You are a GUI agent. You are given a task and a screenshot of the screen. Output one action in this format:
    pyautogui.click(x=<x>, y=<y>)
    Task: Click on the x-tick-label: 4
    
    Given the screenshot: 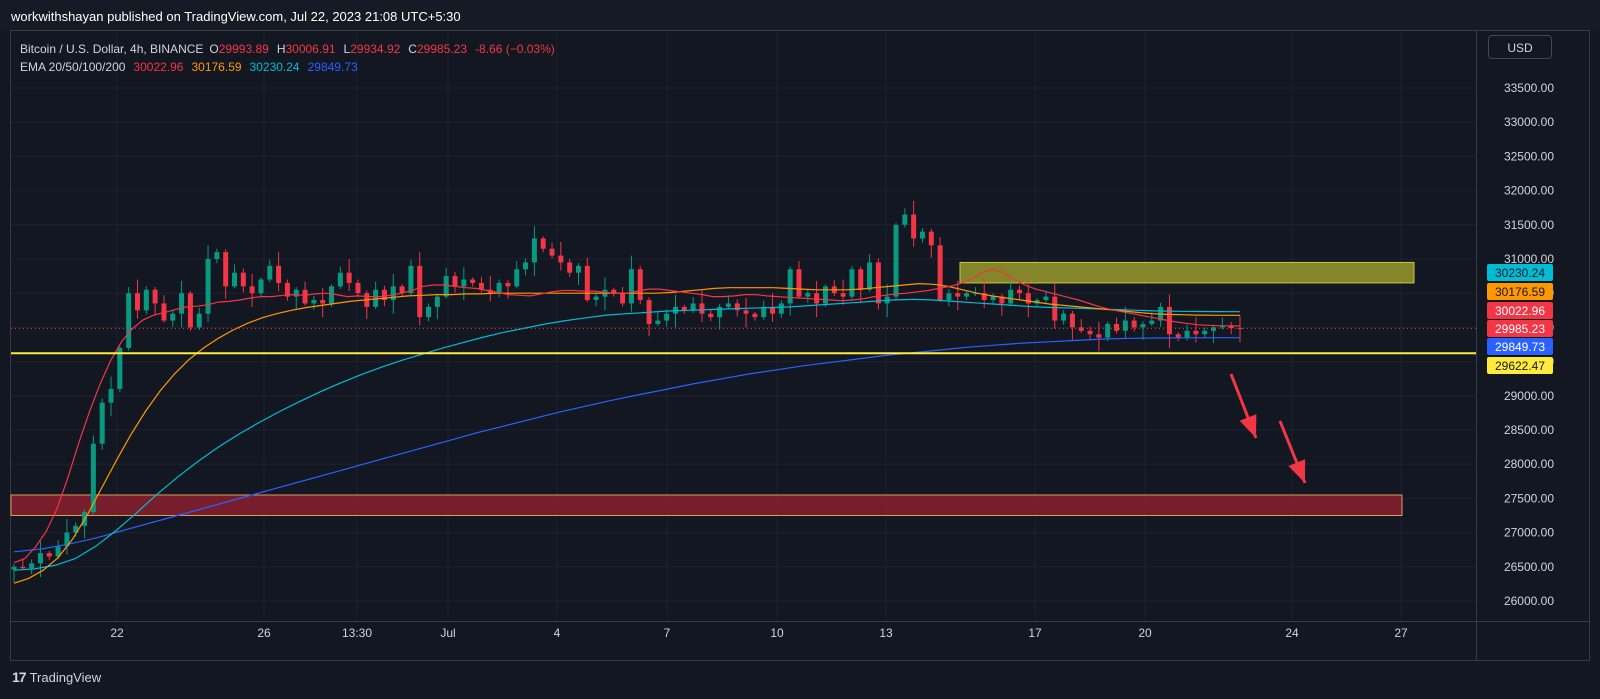 What is the action you would take?
    pyautogui.click(x=557, y=633)
    